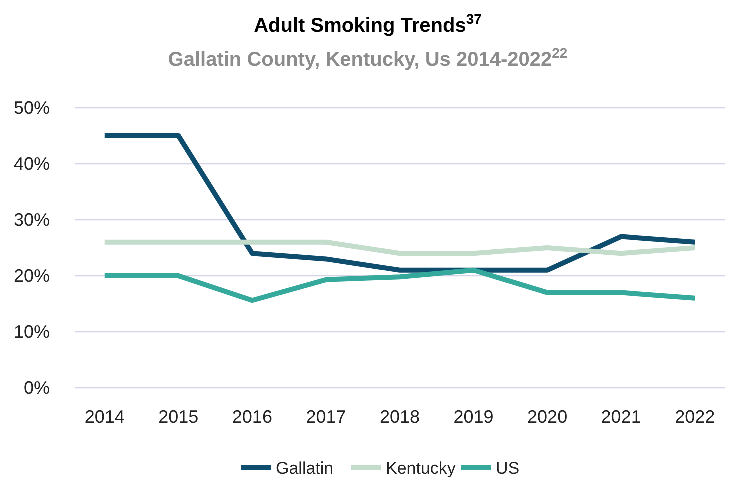 Image resolution: width=736 pixels, height=483 pixels. What do you see at coordinates (695, 417) in the screenshot?
I see `x-tick-label: 2022` at bounding box center [695, 417].